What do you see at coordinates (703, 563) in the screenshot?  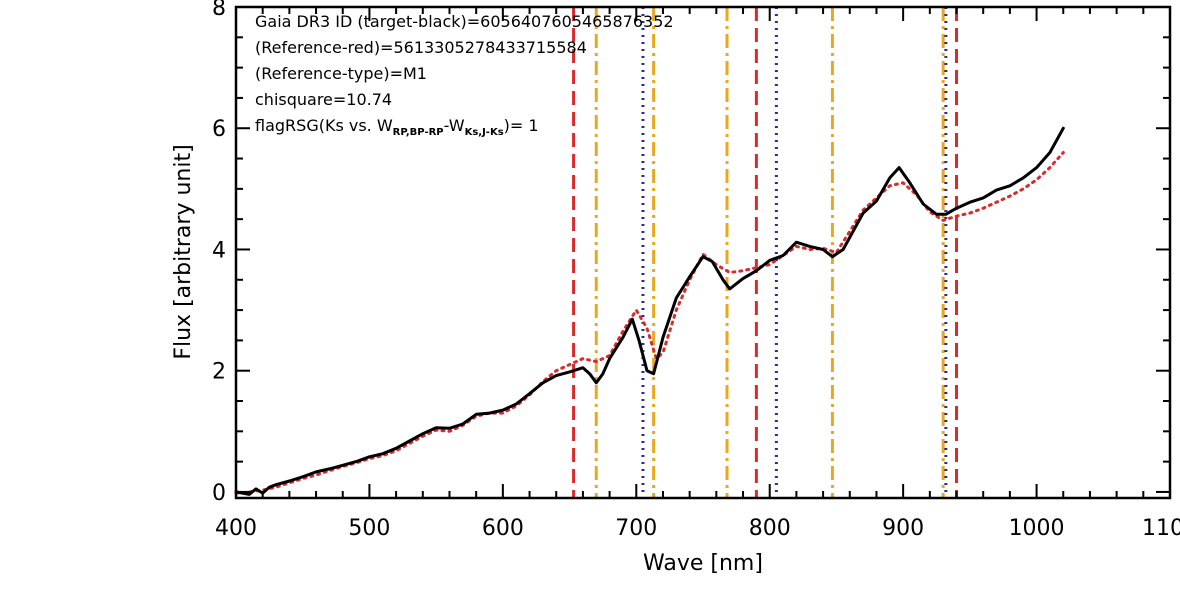 I see `x-axis-title: Wave [nm]` at bounding box center [703, 563].